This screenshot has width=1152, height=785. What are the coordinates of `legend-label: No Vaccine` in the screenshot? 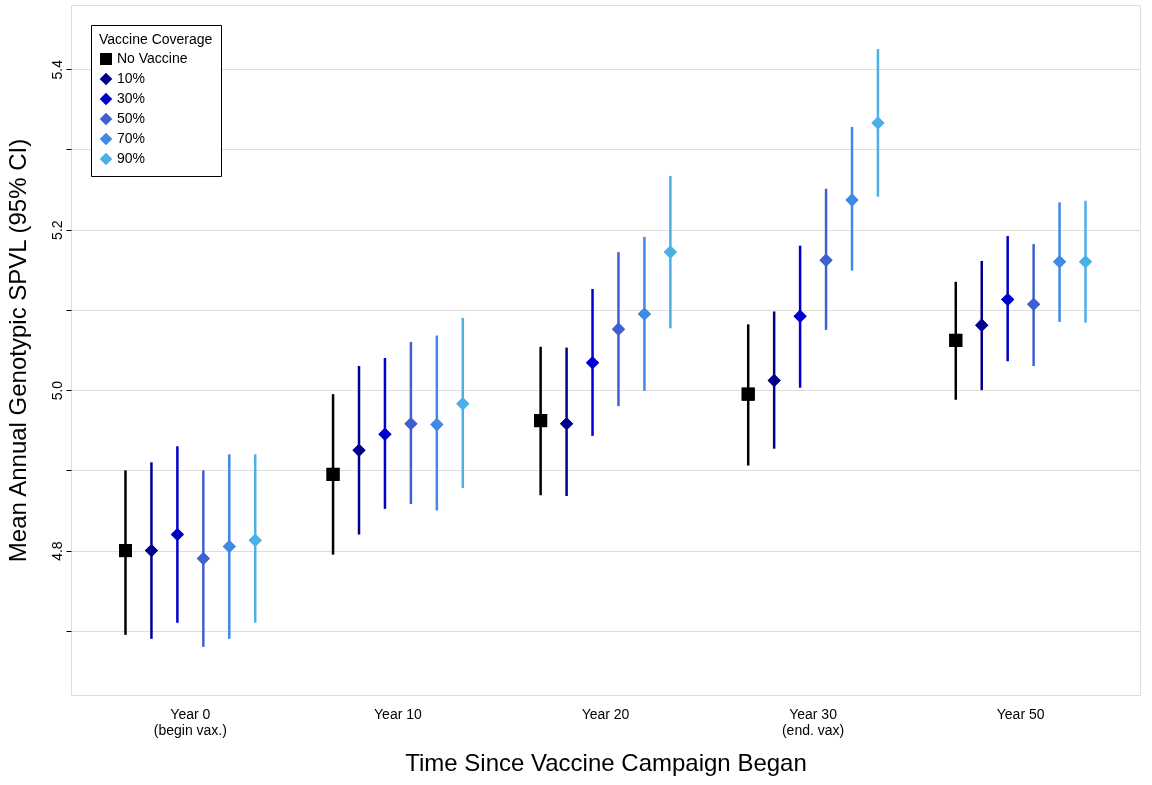 It's located at (152, 58).